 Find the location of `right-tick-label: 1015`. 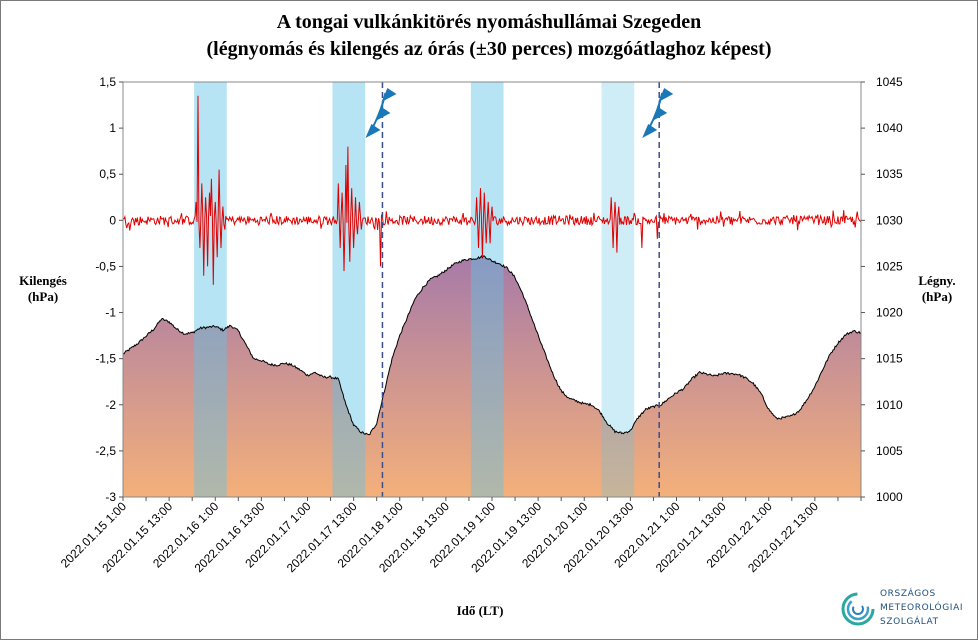

right-tick-label: 1015 is located at coordinates (889, 359).